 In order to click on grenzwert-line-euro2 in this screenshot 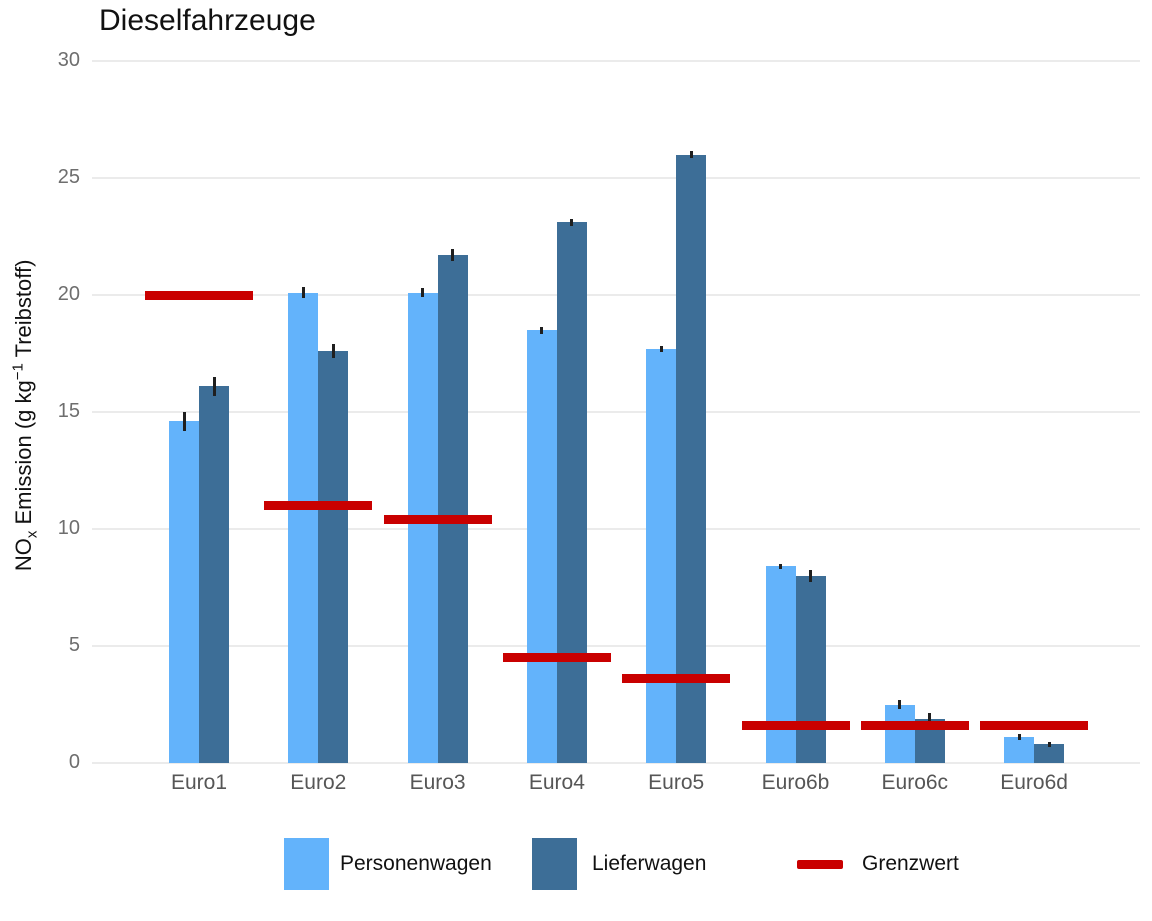, I will do `click(318, 506)`.